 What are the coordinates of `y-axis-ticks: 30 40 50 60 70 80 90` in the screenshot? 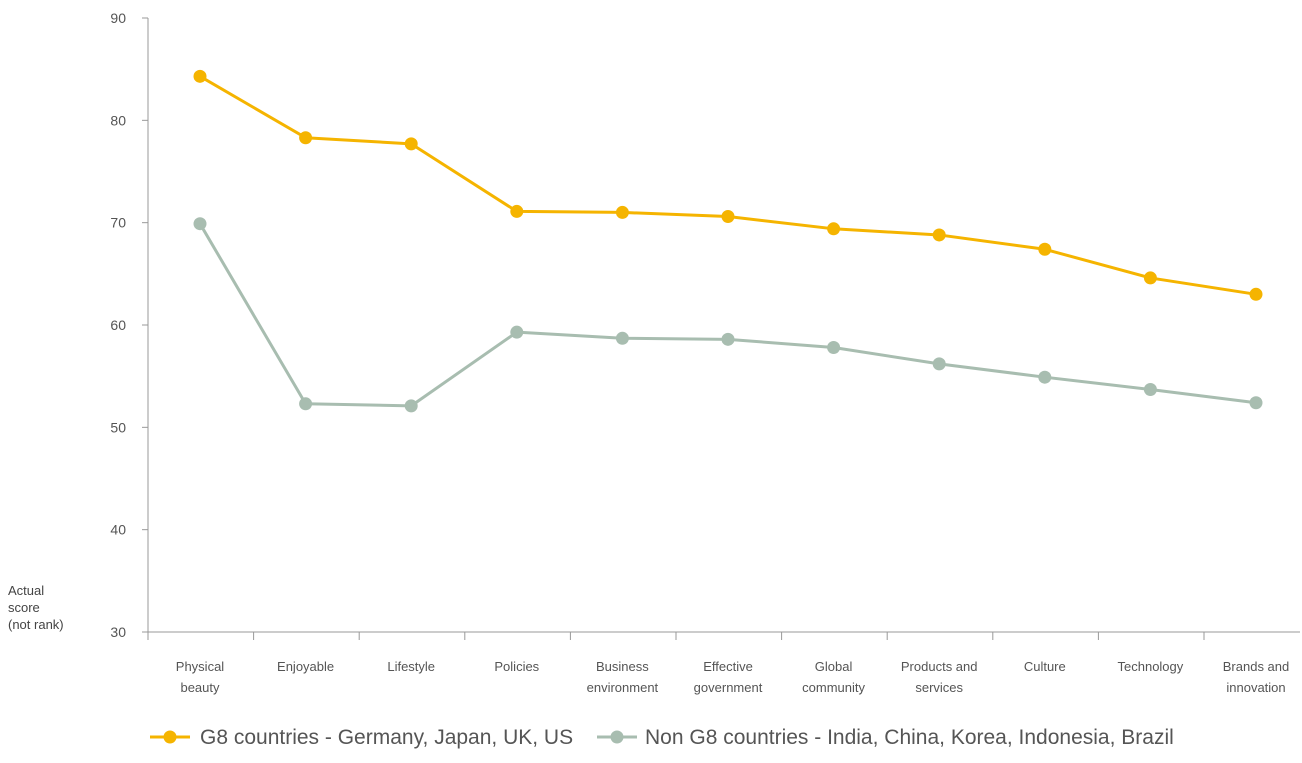 It's located at (129, 325).